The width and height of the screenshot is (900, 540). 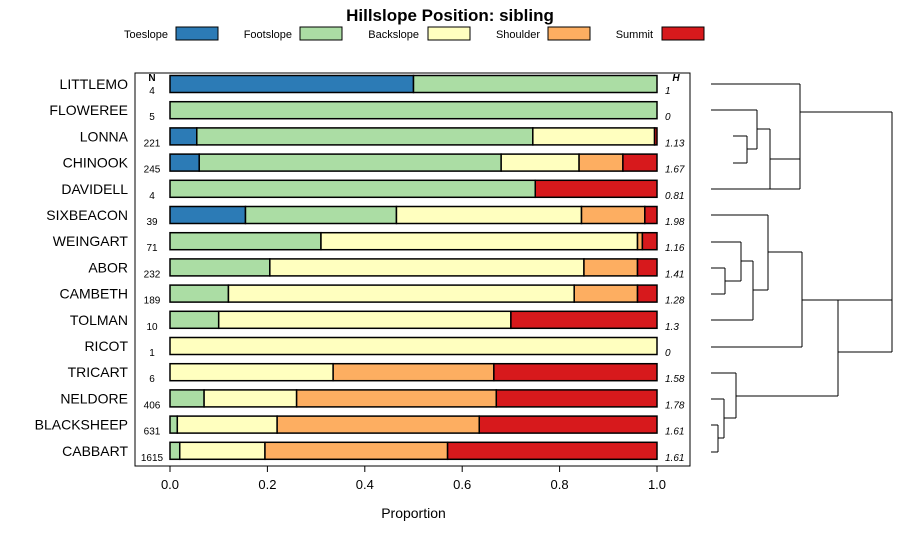 I want to click on h-value-sixbeacon: 1.98, so click(x=675, y=222).